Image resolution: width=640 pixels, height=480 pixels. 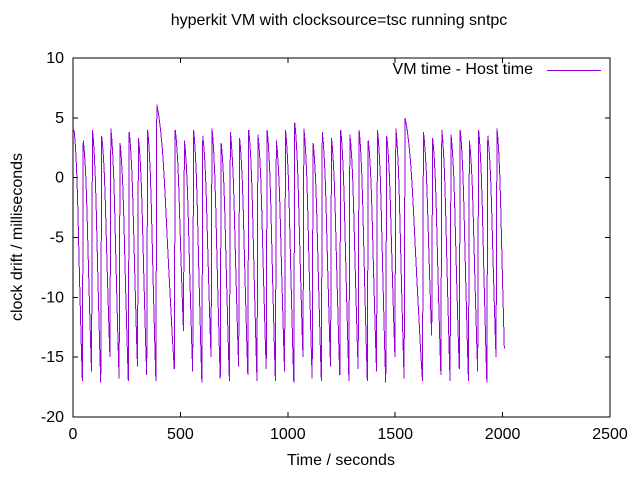 What do you see at coordinates (55, 58) in the screenshot?
I see `y-tick-label: 10` at bounding box center [55, 58].